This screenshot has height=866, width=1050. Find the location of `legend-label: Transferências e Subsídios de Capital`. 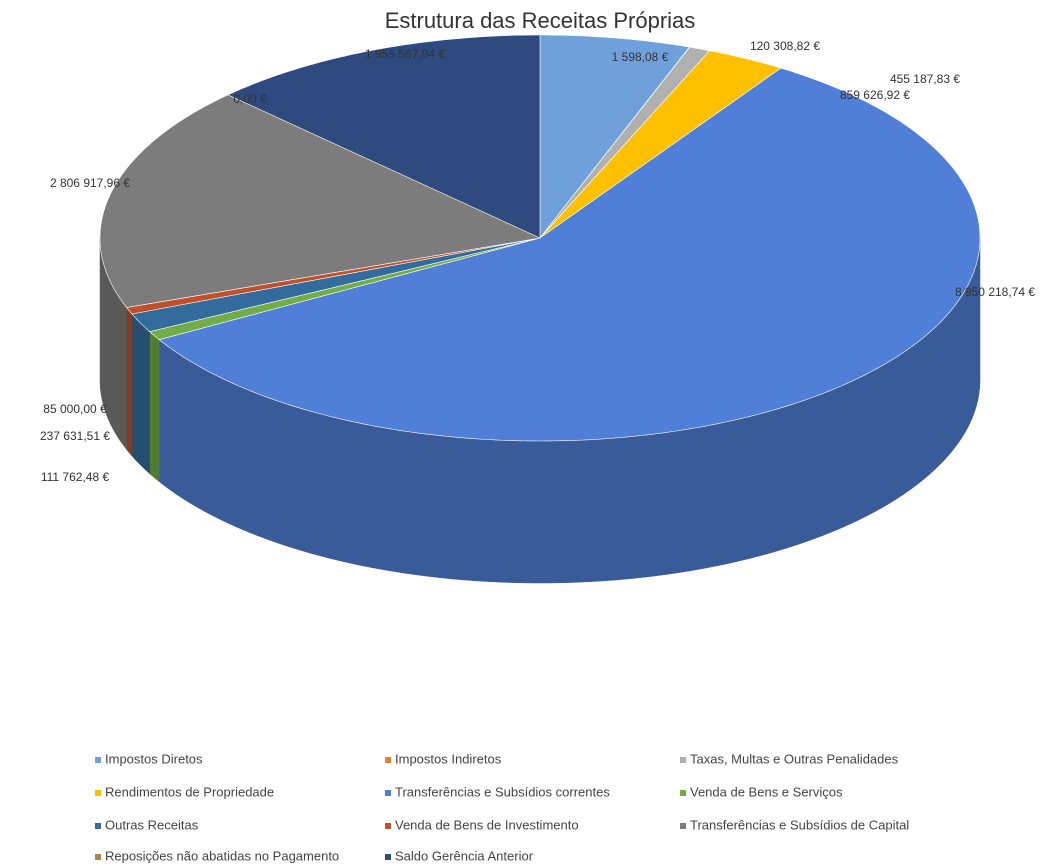

legend-label: Transferências e Subsídios de Capital is located at coordinates (799, 824).